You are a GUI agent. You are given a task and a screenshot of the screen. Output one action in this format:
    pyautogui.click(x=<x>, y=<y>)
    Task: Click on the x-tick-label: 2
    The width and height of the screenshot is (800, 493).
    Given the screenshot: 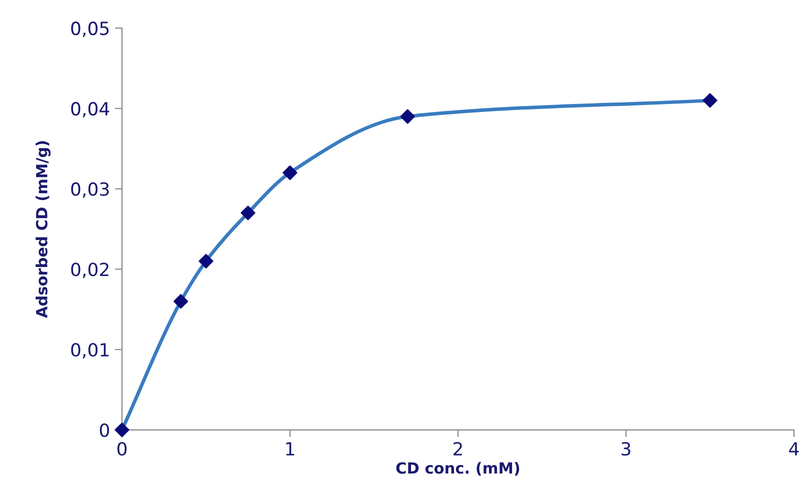 What is the action you would take?
    pyautogui.click(x=458, y=449)
    